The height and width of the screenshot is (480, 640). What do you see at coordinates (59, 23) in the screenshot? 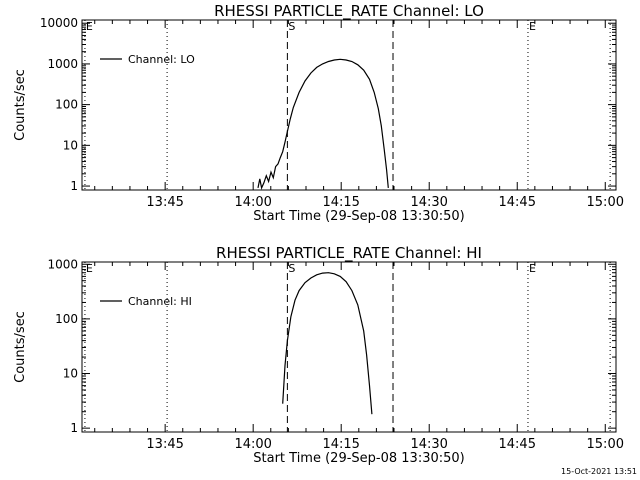
I see `y-tick-label: 10000` at bounding box center [59, 23].